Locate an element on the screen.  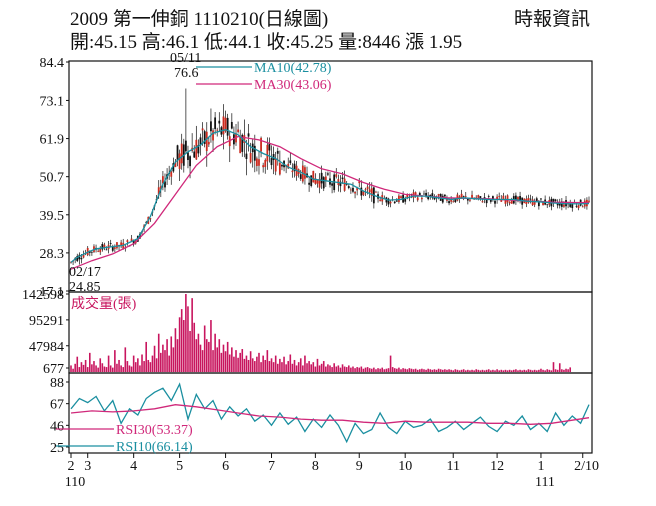
volume-title: 成交量(張) is located at coordinates (104, 303).